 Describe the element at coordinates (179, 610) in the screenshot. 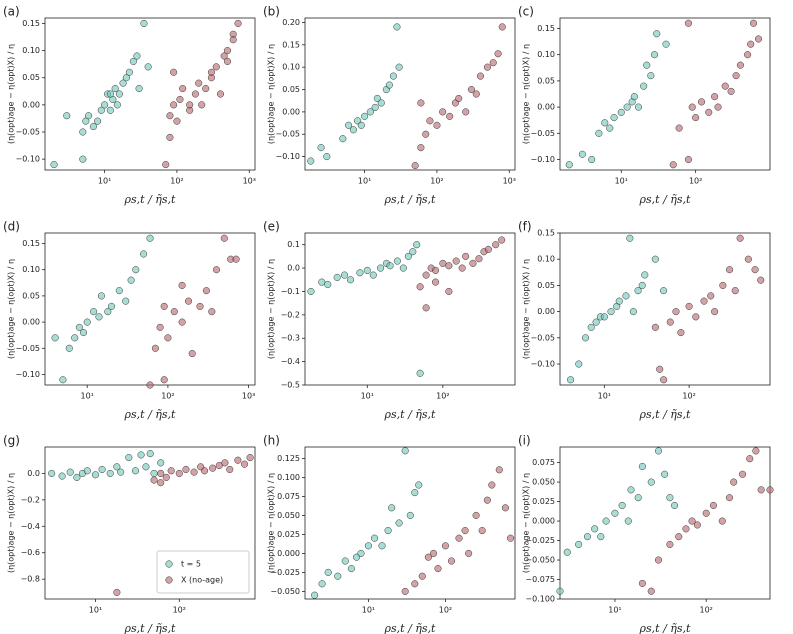

I see `x-tick-label: 10²` at that location.